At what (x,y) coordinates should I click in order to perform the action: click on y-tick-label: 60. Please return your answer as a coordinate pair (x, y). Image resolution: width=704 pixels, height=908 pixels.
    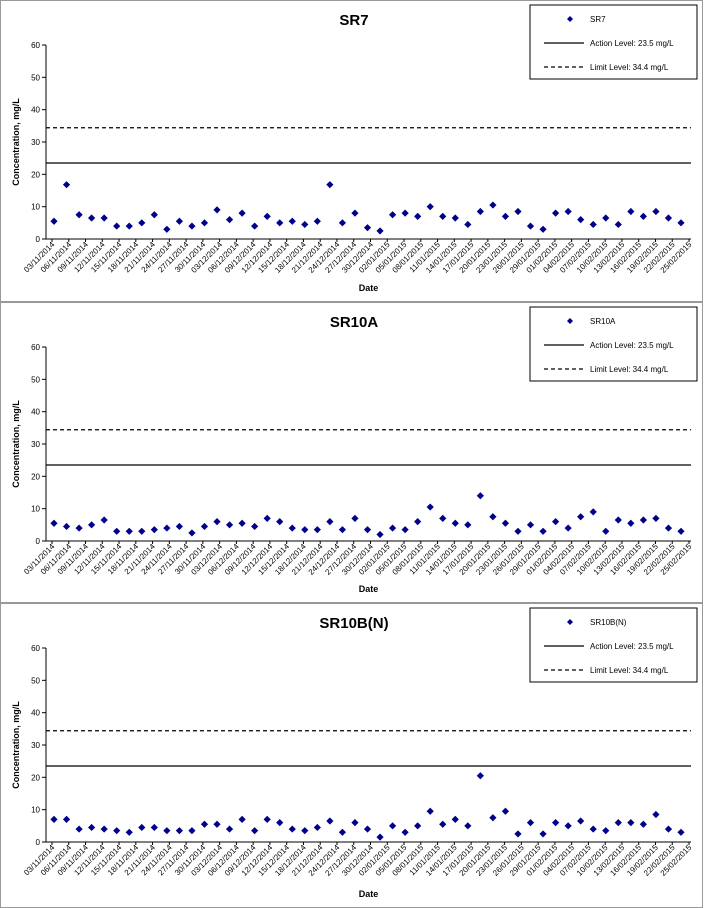
    Looking at the image, I should click on (35, 45).